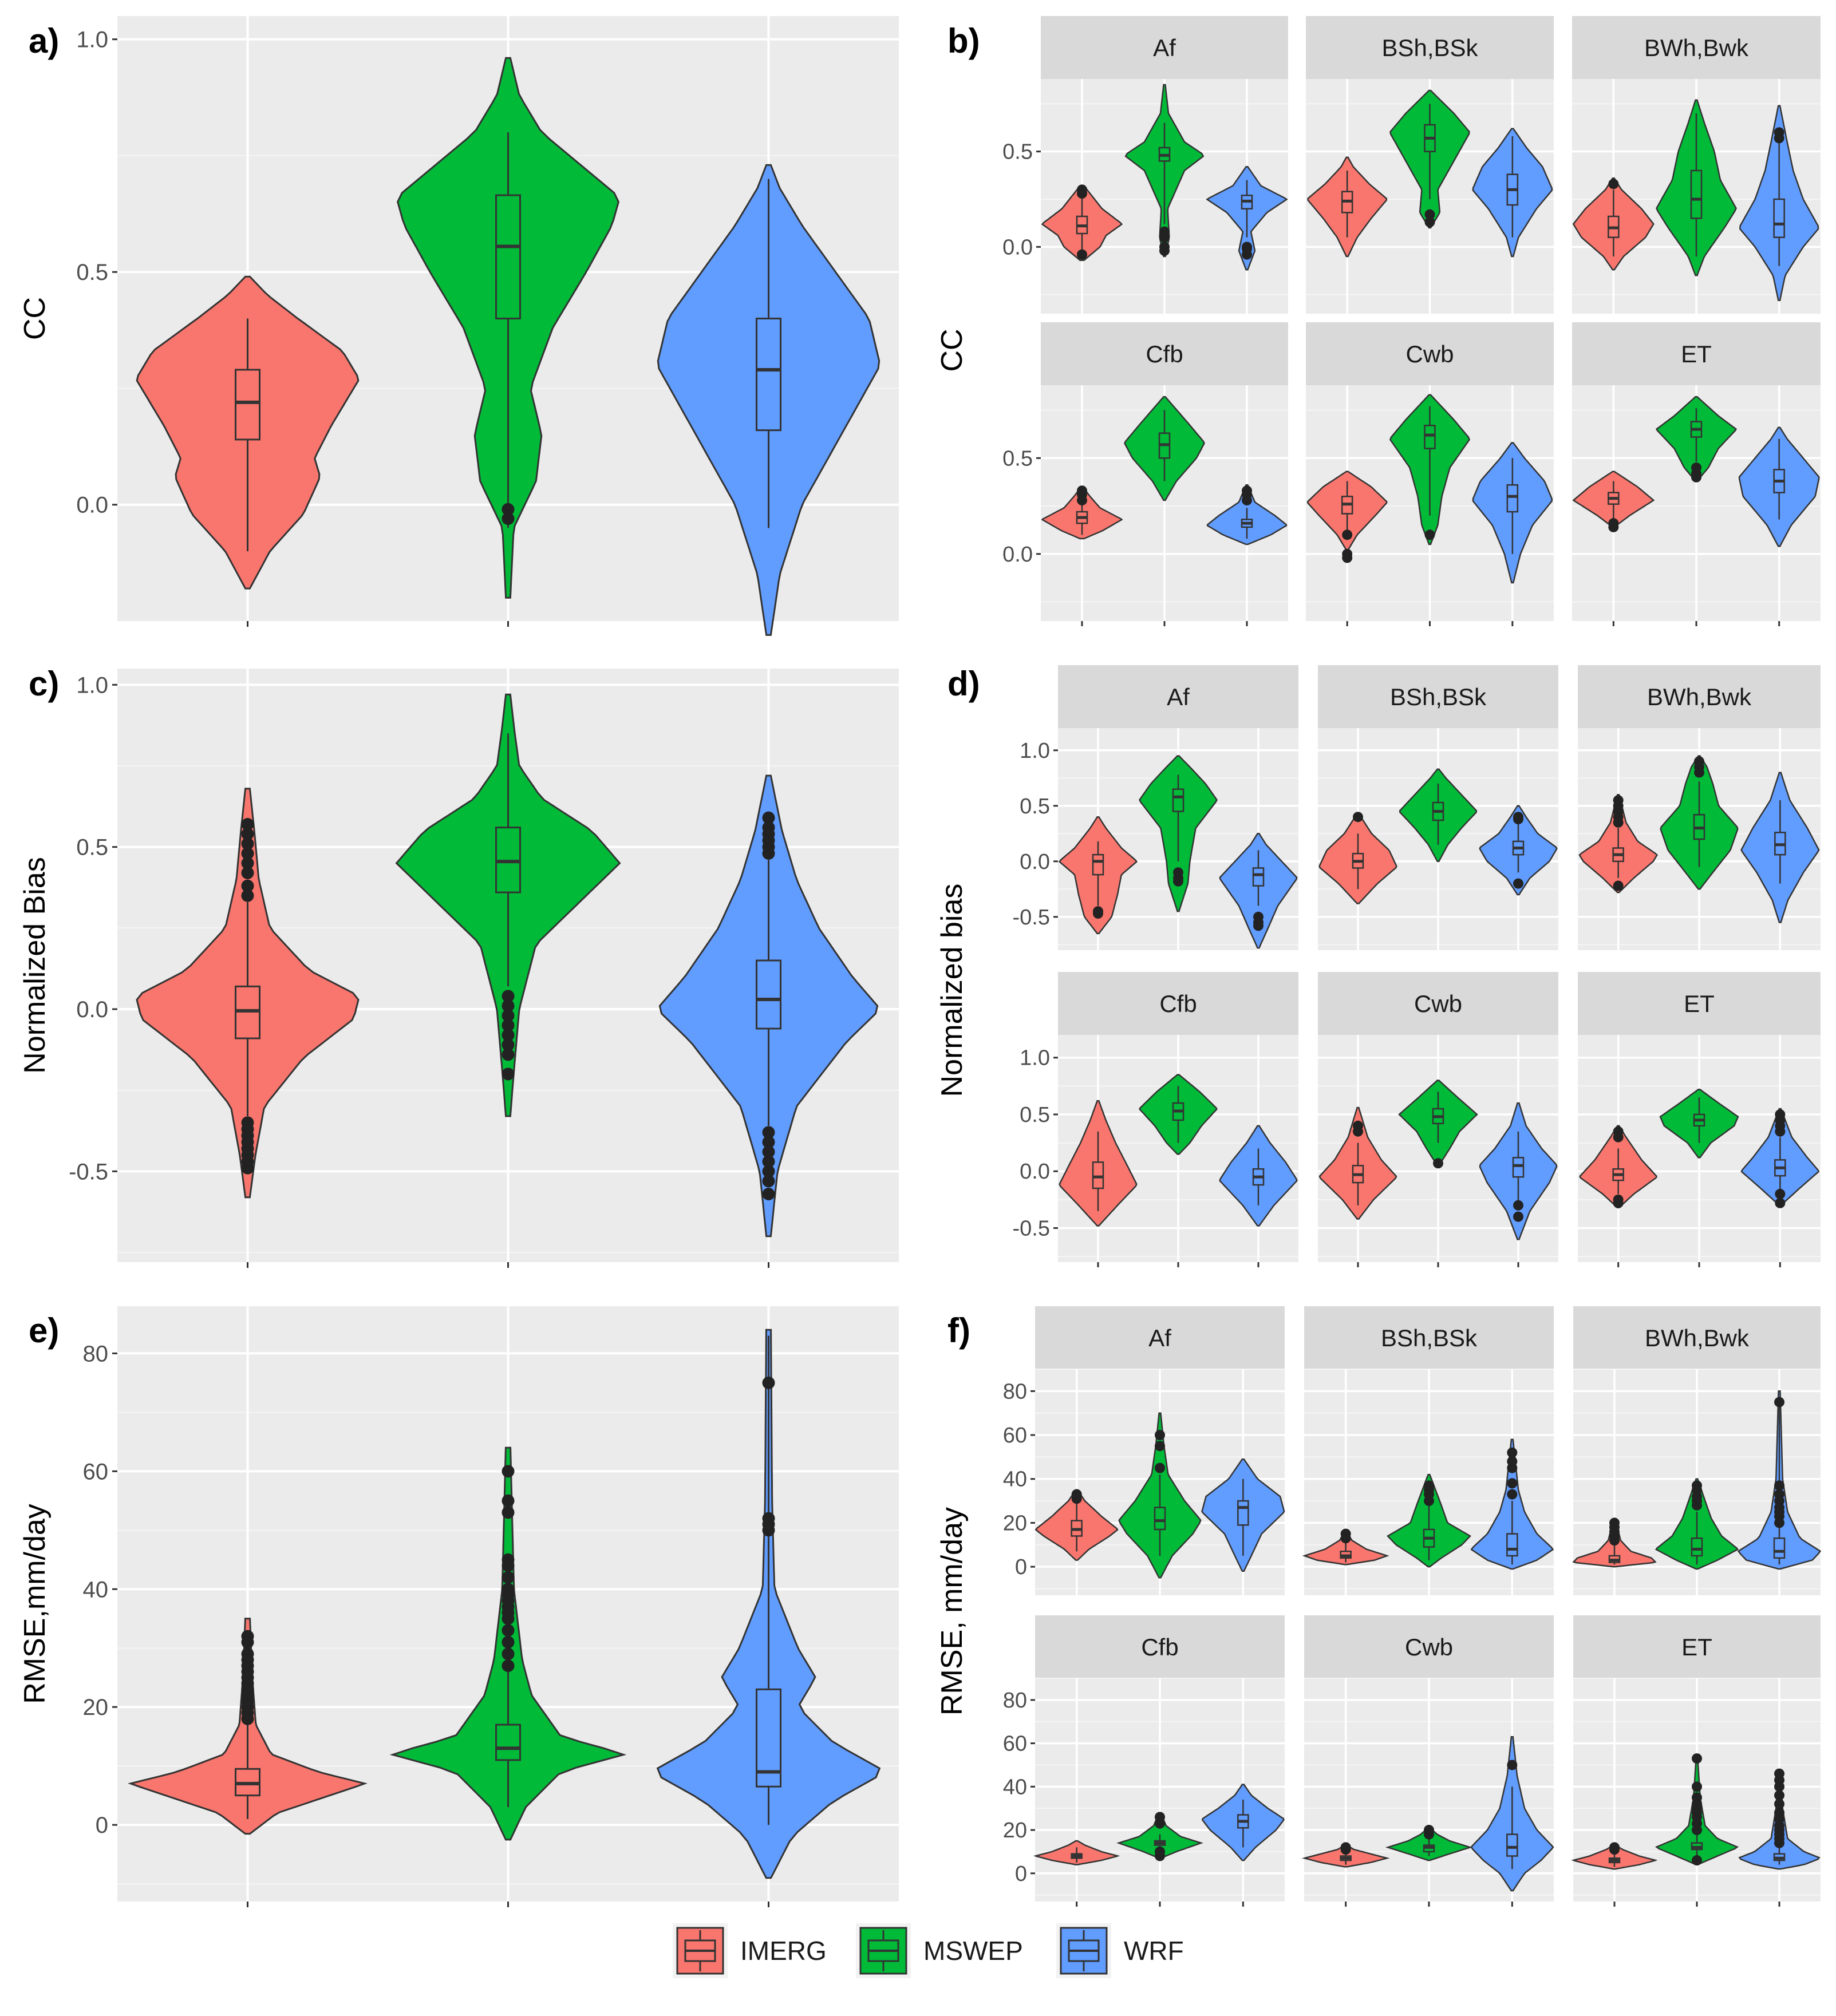  I want to click on y-axis-label: Normalized Bias, so click(35, 965).